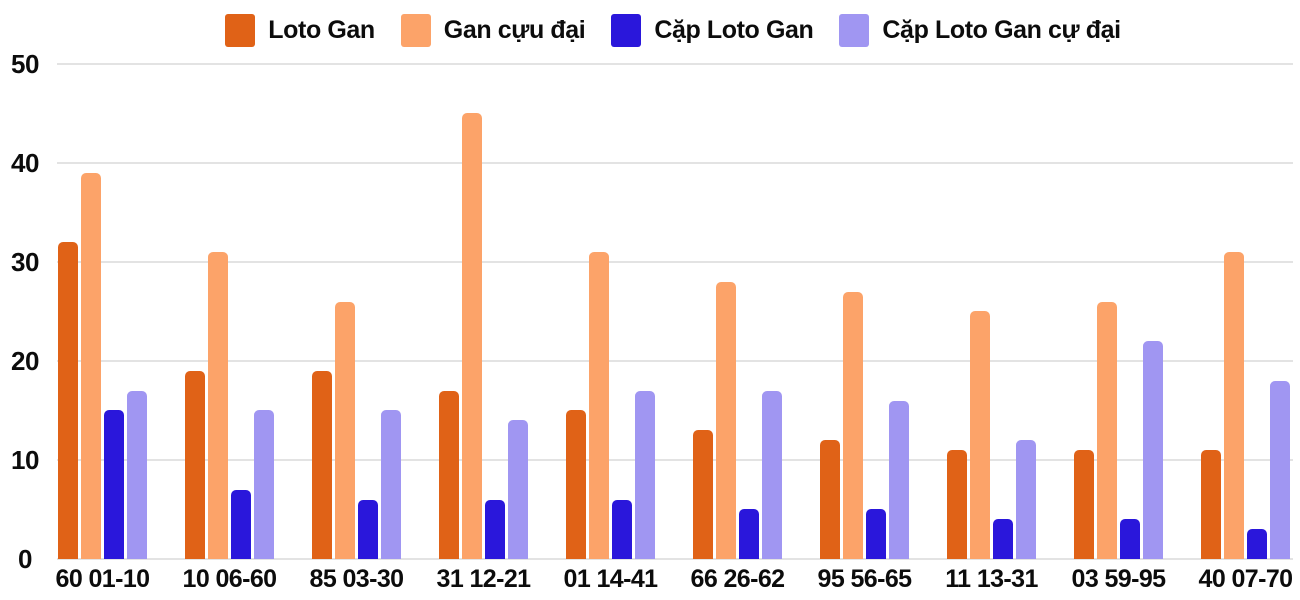 The image size is (1300, 600). I want to click on y-axis-tick-label: 0, so click(25, 559).